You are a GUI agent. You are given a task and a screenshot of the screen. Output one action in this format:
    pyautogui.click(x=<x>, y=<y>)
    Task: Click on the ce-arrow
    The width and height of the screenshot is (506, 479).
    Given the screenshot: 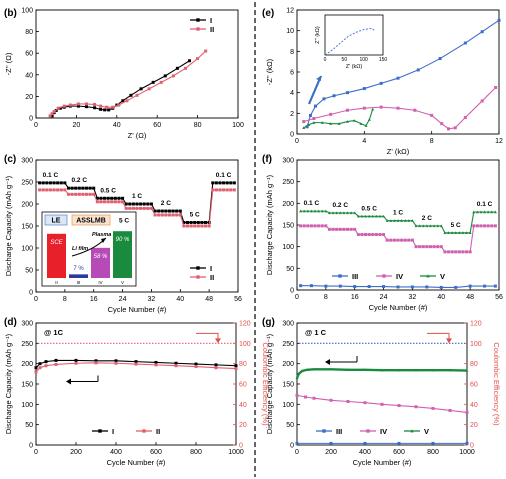 What is the action you would take?
    pyautogui.click(x=207, y=336)
    